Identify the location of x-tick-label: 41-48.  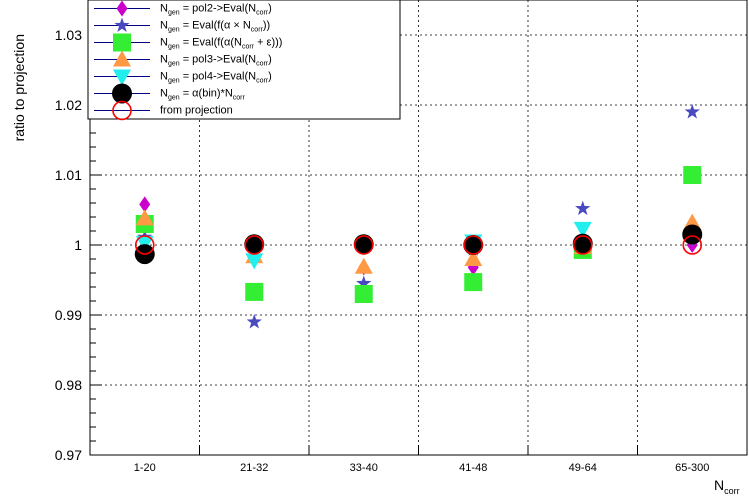
(473, 468).